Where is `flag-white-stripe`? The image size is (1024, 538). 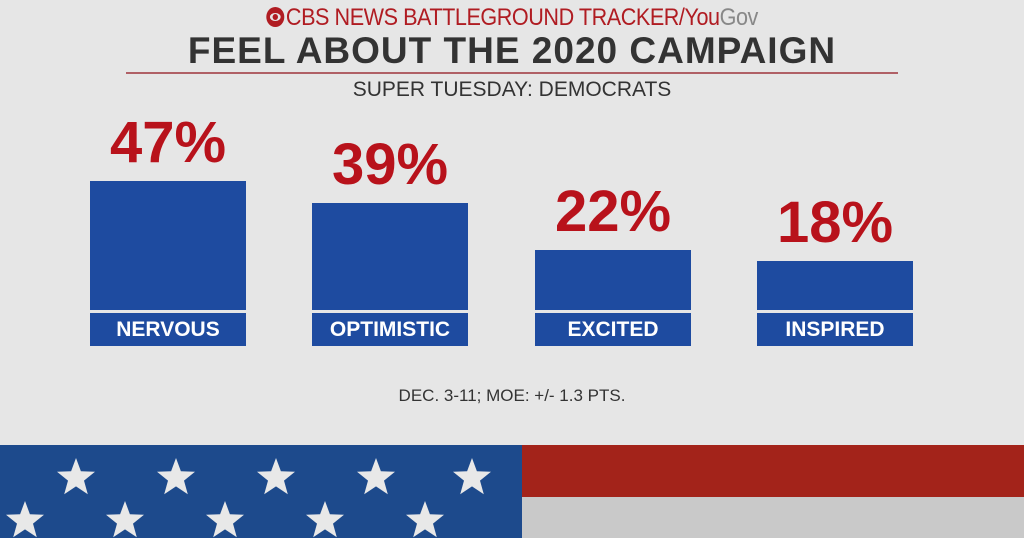
flag-white-stripe is located at coordinates (773, 517).